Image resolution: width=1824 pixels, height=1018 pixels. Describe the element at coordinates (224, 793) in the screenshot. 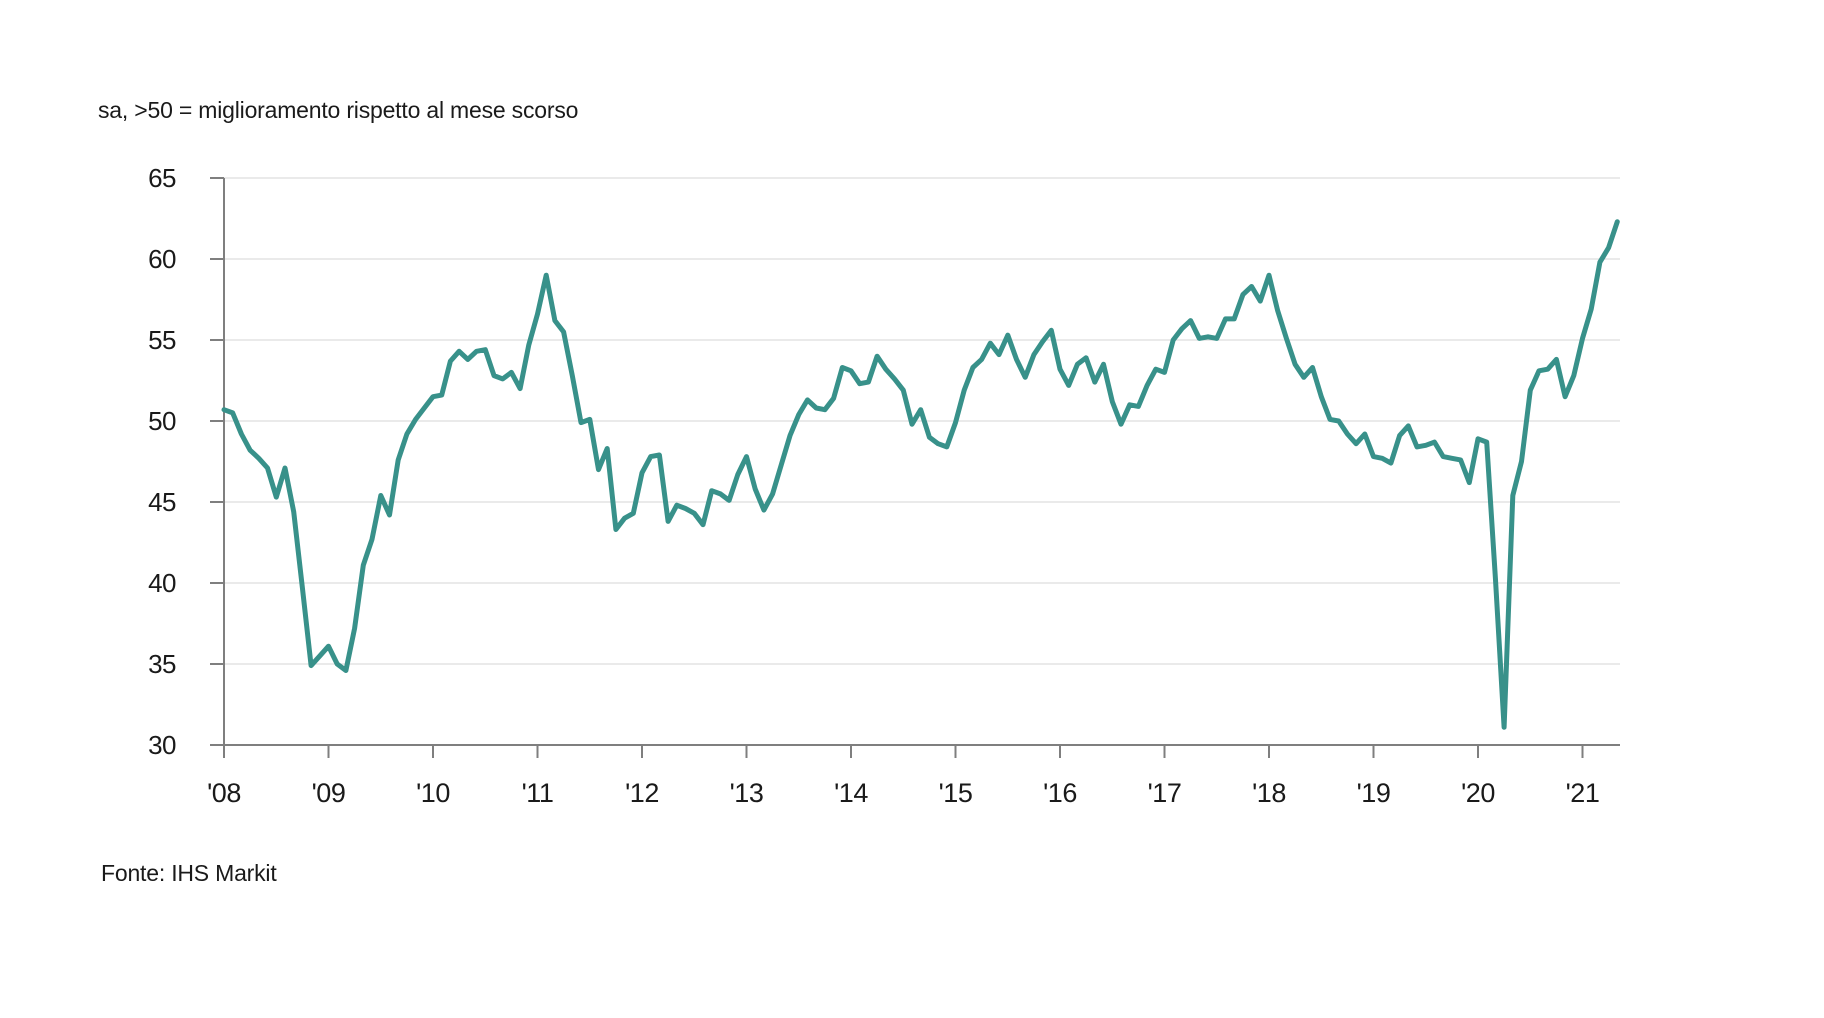

I see `x-tick-label: '08` at that location.